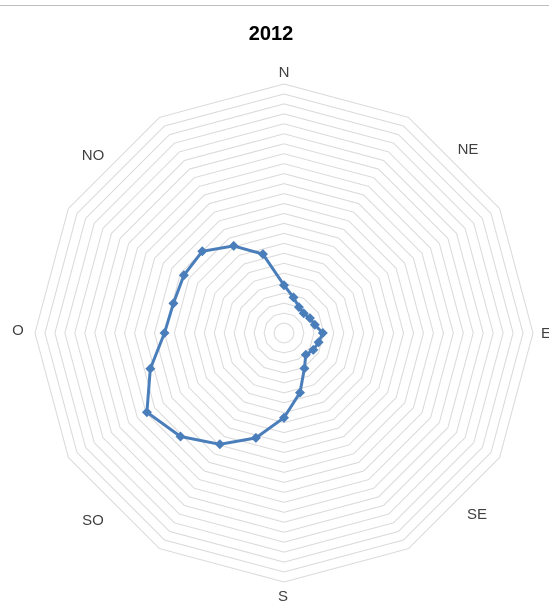  Describe the element at coordinates (545, 333) in the screenshot. I see `axis-label-e: E` at that location.